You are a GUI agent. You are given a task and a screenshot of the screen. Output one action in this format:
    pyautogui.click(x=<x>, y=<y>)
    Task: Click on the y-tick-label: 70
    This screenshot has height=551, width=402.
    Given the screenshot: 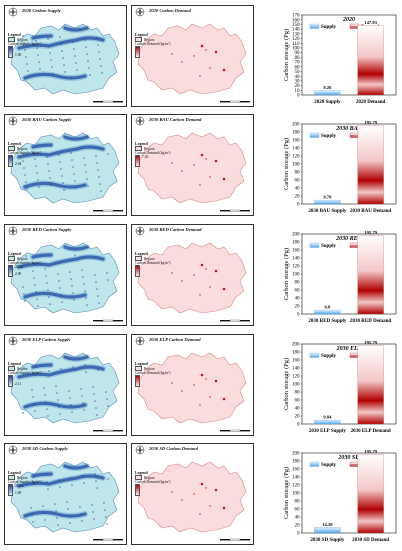 What is the action you would take?
    pyautogui.click(x=298, y=63)
    